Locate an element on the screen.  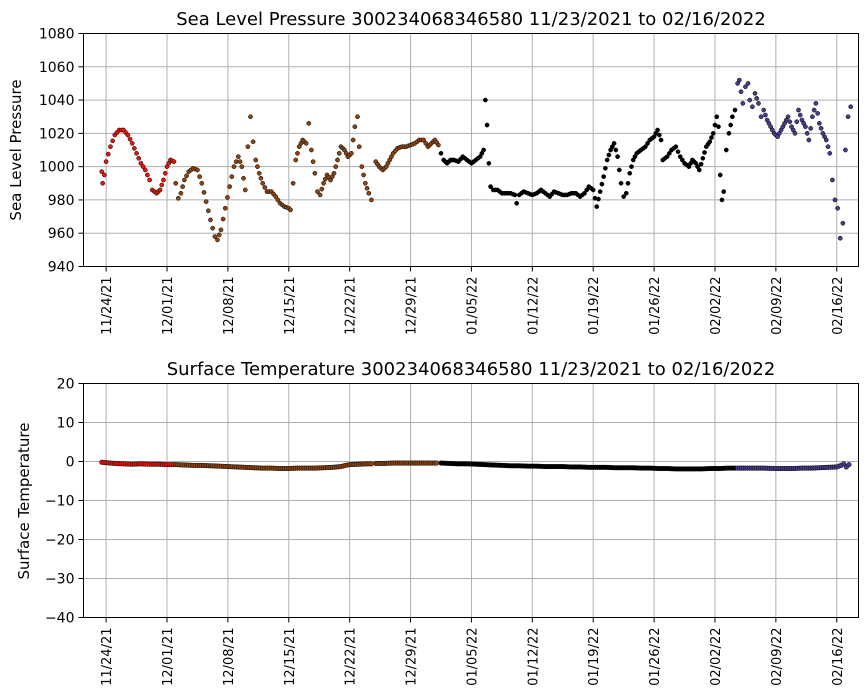
pressure-ytick-label: 1080 is located at coordinates (57, 35).